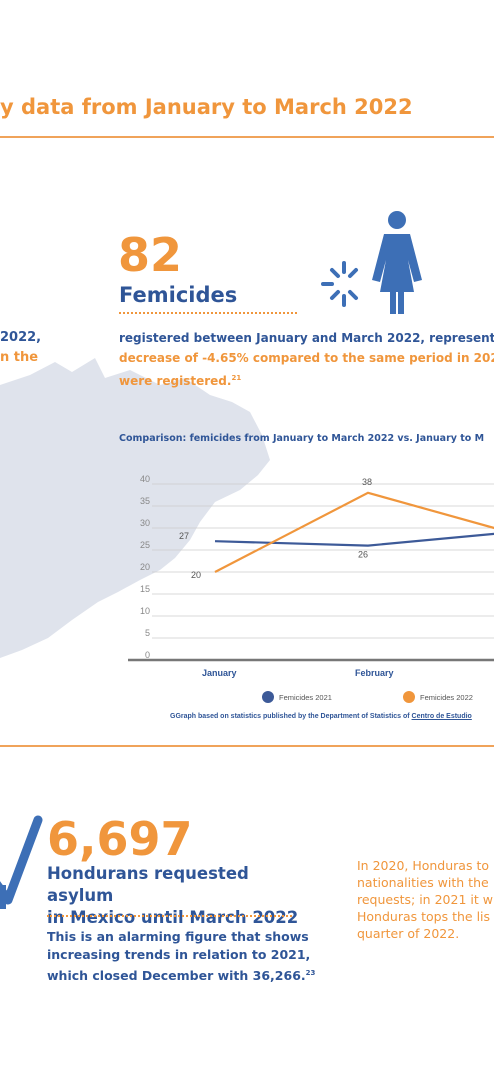  What do you see at coordinates (145, 567) in the screenshot?
I see `y-tick-label: 20` at bounding box center [145, 567].